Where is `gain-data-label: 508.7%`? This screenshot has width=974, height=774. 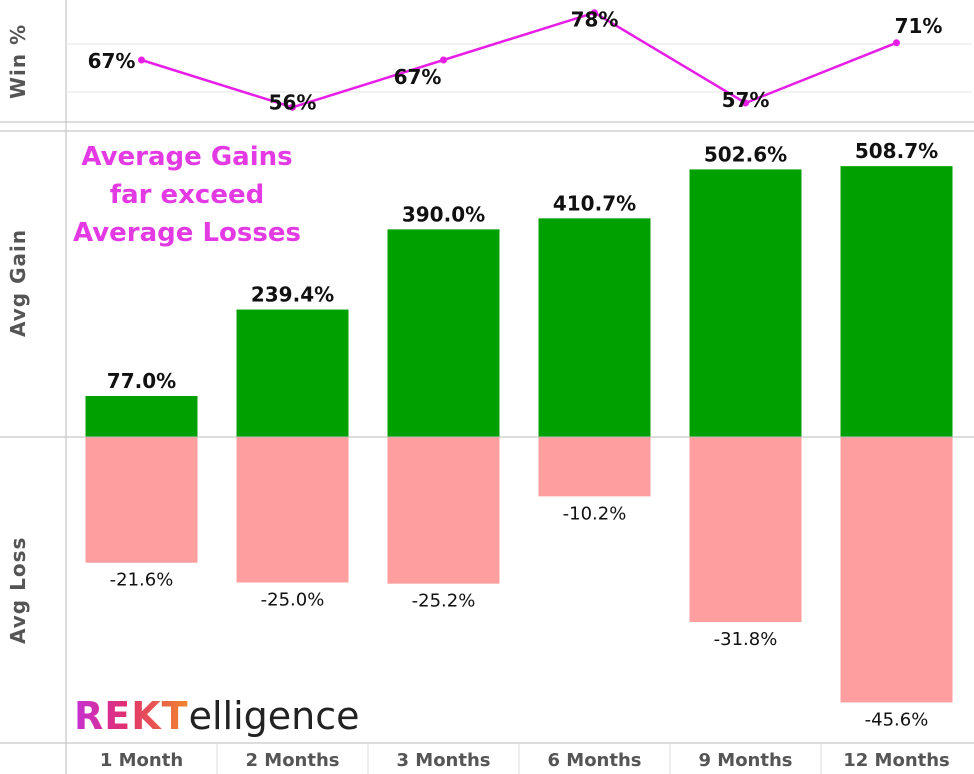
gain-data-label: 508.7% is located at coordinates (896, 151).